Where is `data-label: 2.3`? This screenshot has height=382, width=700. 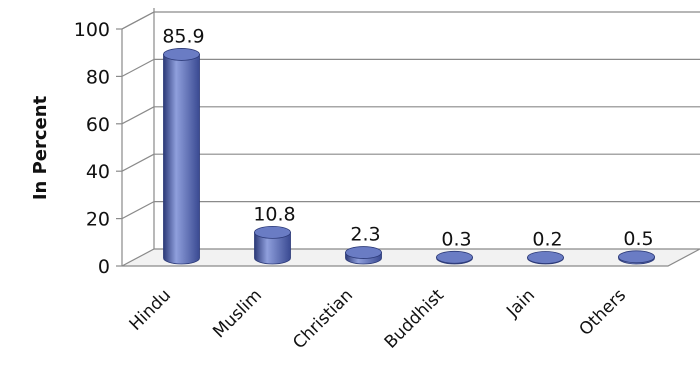 data-label: 2.3 is located at coordinates (365, 235).